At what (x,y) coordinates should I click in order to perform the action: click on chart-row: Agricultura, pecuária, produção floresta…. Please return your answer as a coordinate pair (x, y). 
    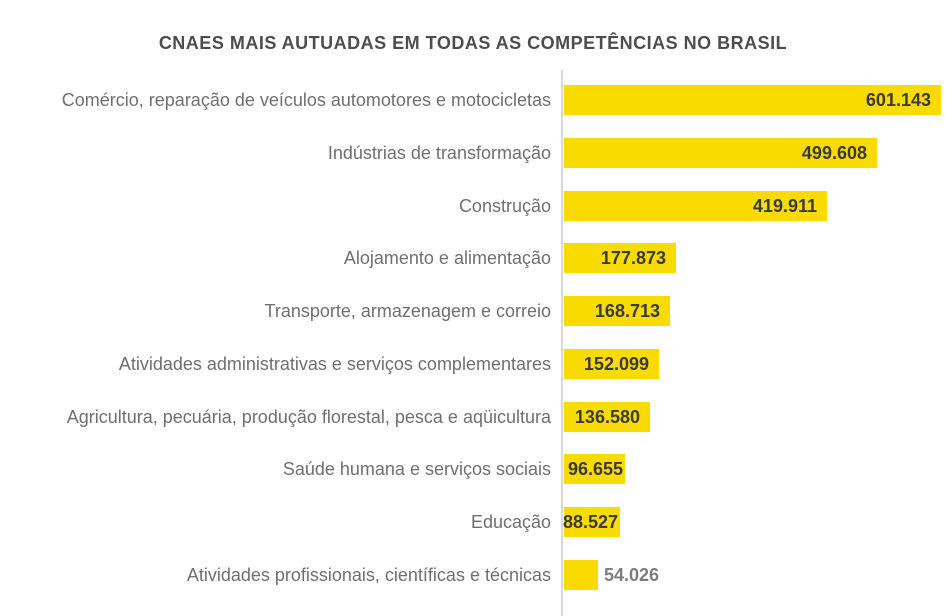
    Looking at the image, I should click on (473, 417).